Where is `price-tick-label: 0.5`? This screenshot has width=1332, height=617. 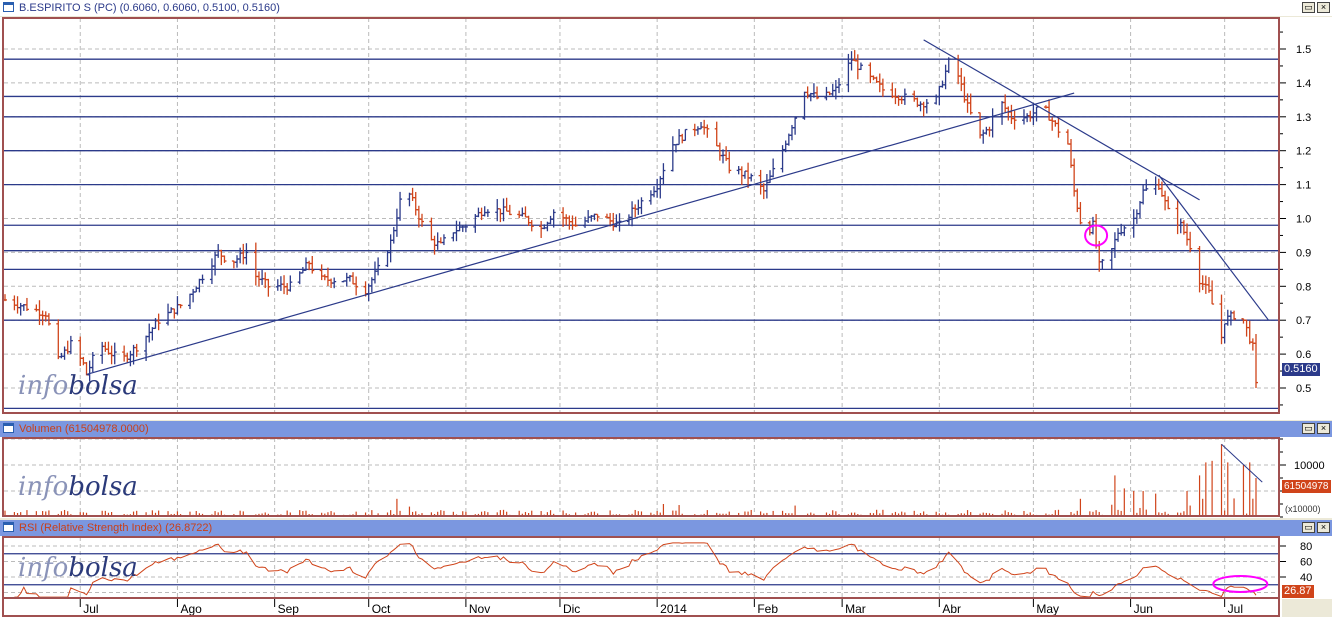
price-tick-label: 0.5 is located at coordinates (1303, 389).